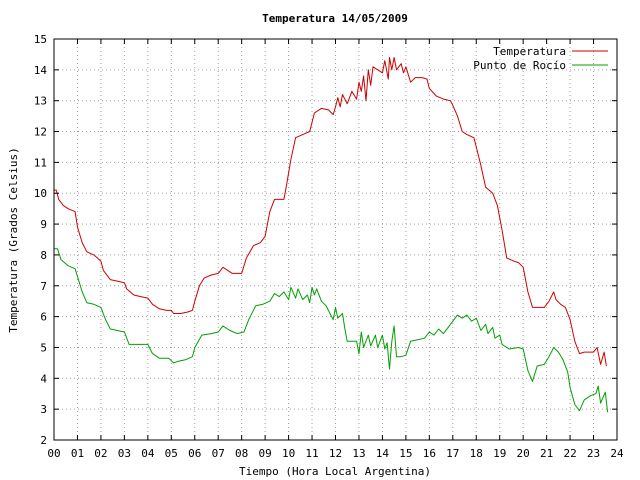  Describe the element at coordinates (41, 70) in the screenshot. I see `y-tick-label: 14` at that location.